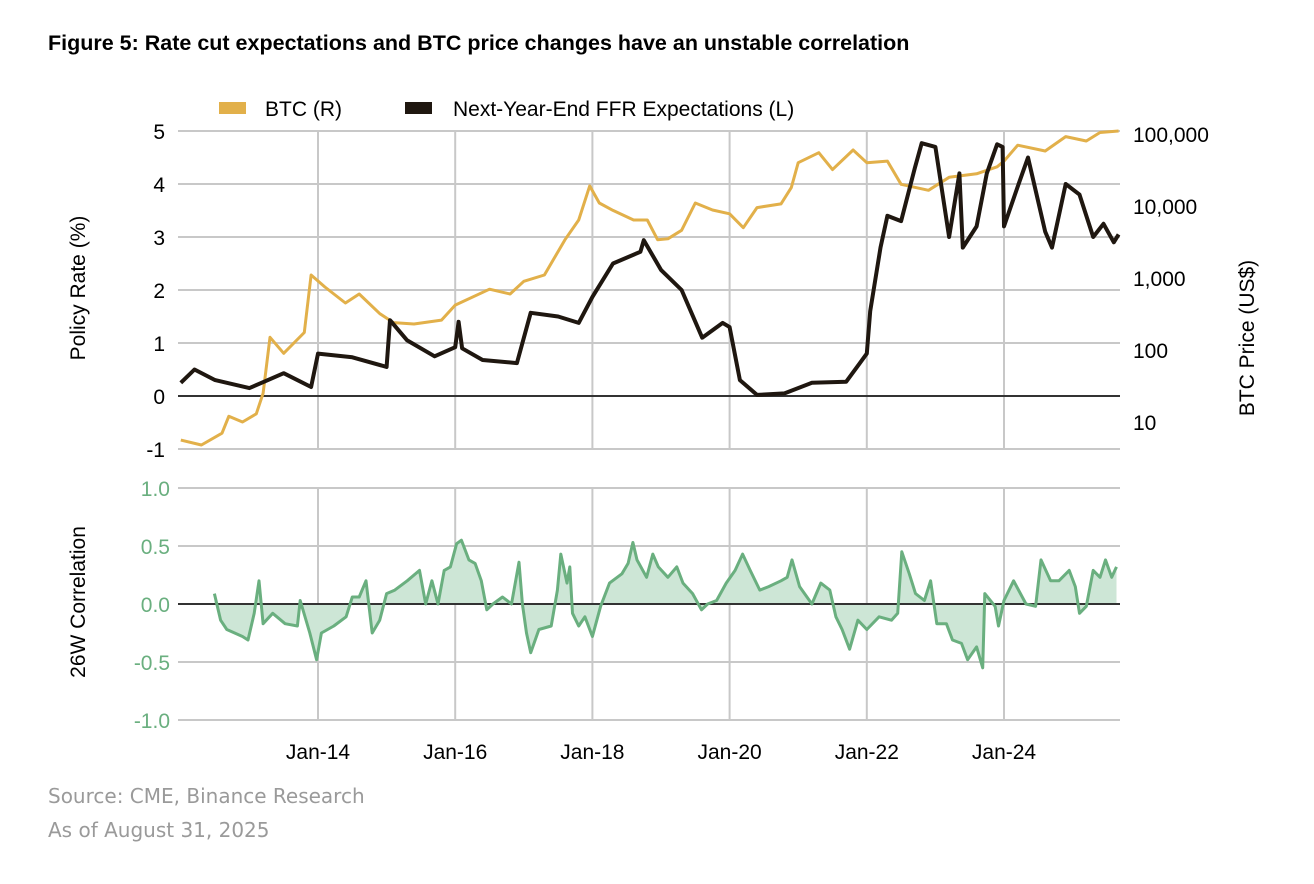  What do you see at coordinates (729, 752) in the screenshot?
I see `x-tick: Jan-20` at bounding box center [729, 752].